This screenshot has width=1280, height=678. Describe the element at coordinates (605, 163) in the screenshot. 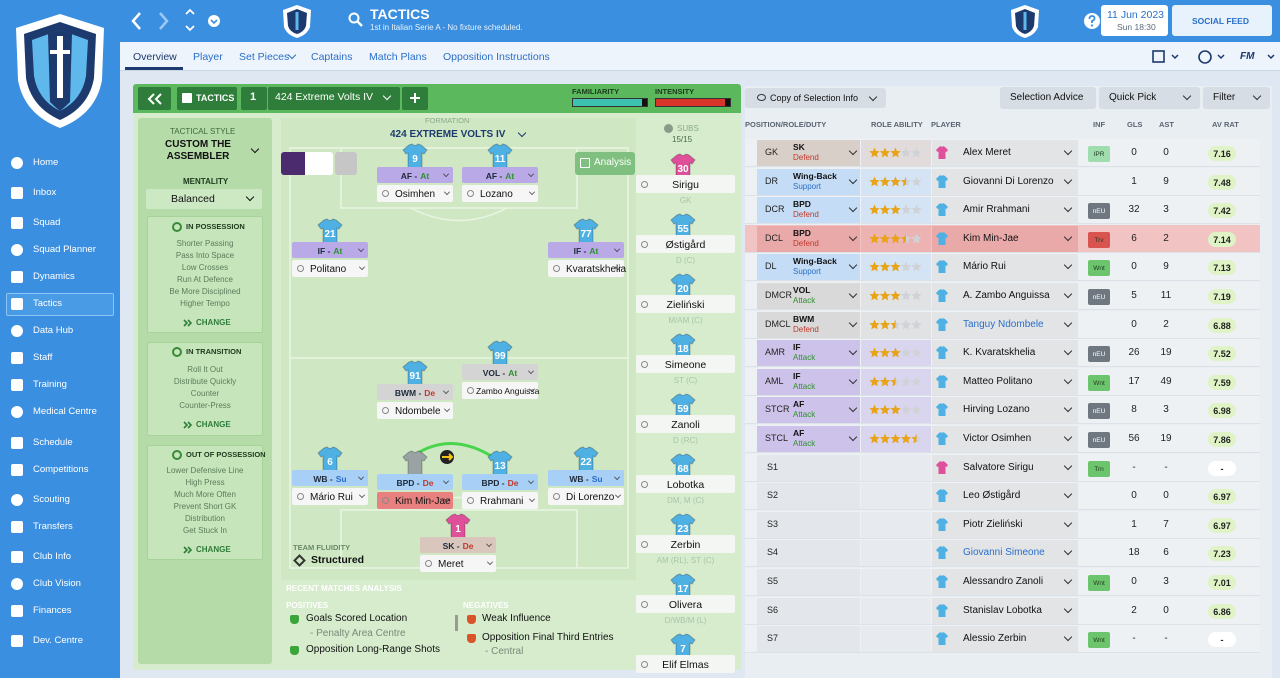

I see `analysis-button` at that location.